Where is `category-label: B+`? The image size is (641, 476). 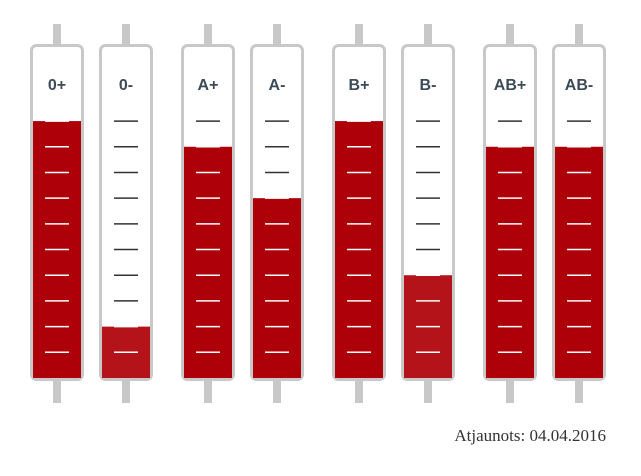 category-label: B+ is located at coordinates (359, 85).